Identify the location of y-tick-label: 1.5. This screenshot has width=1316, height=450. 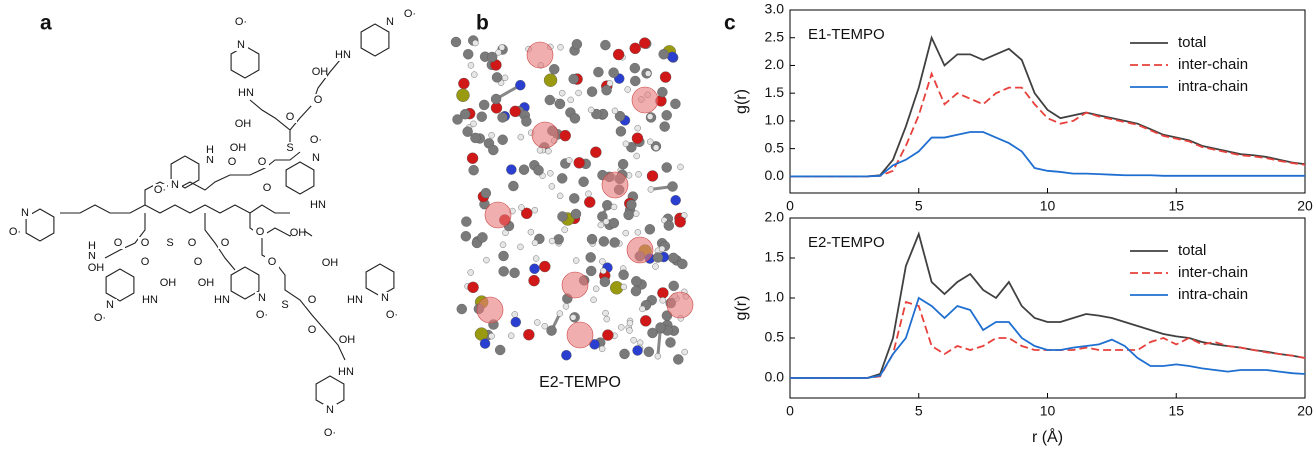
(775, 257).